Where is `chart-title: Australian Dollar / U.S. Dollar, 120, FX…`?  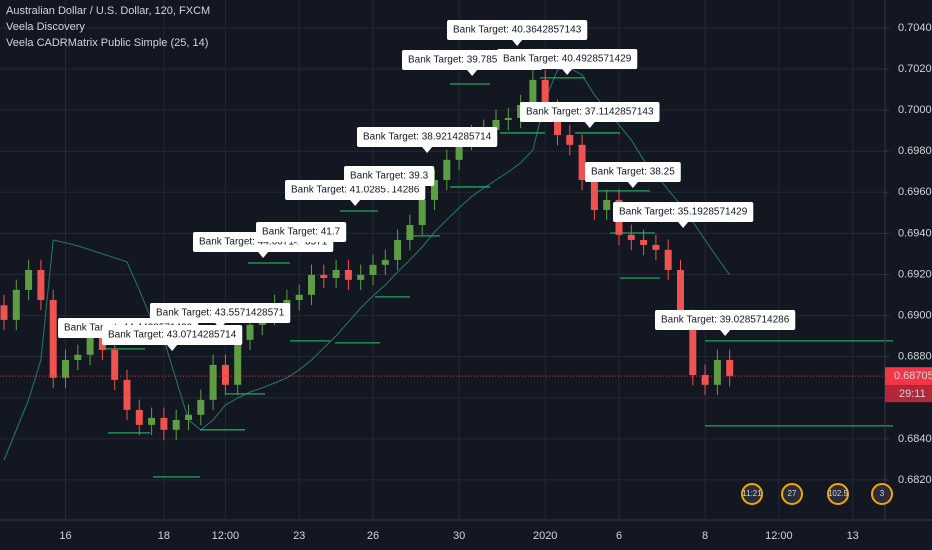 chart-title: Australian Dollar / U.S. Dollar, 120, FX… is located at coordinates (108, 11).